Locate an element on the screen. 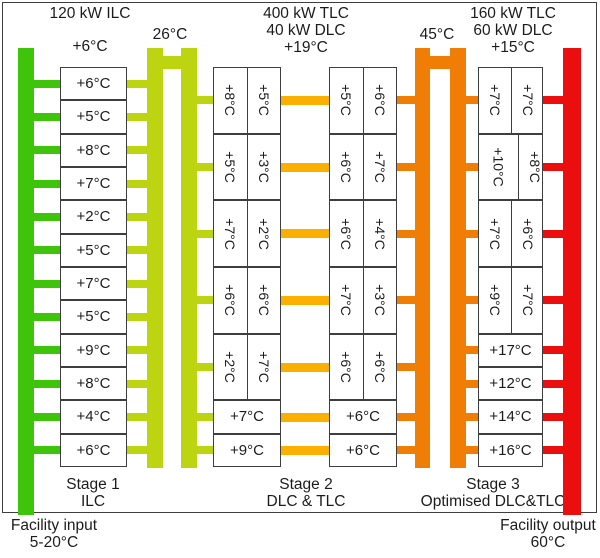  server-box-row: +16°C is located at coordinates (510, 450).